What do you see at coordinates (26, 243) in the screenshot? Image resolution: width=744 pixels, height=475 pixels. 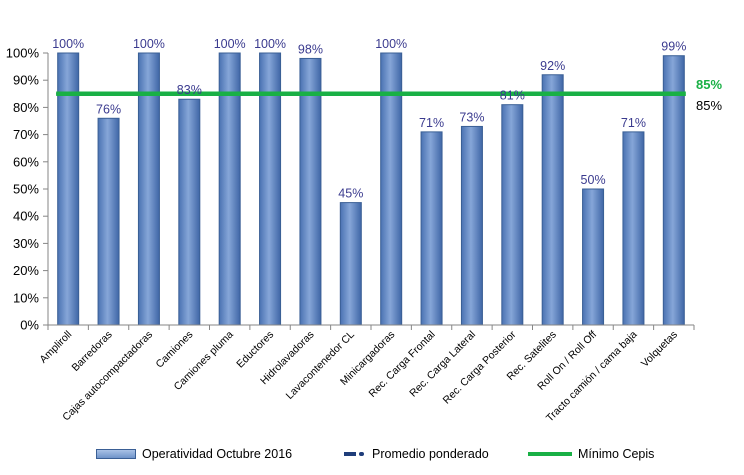 I see `y-tick-label: 30%` at bounding box center [26, 243].